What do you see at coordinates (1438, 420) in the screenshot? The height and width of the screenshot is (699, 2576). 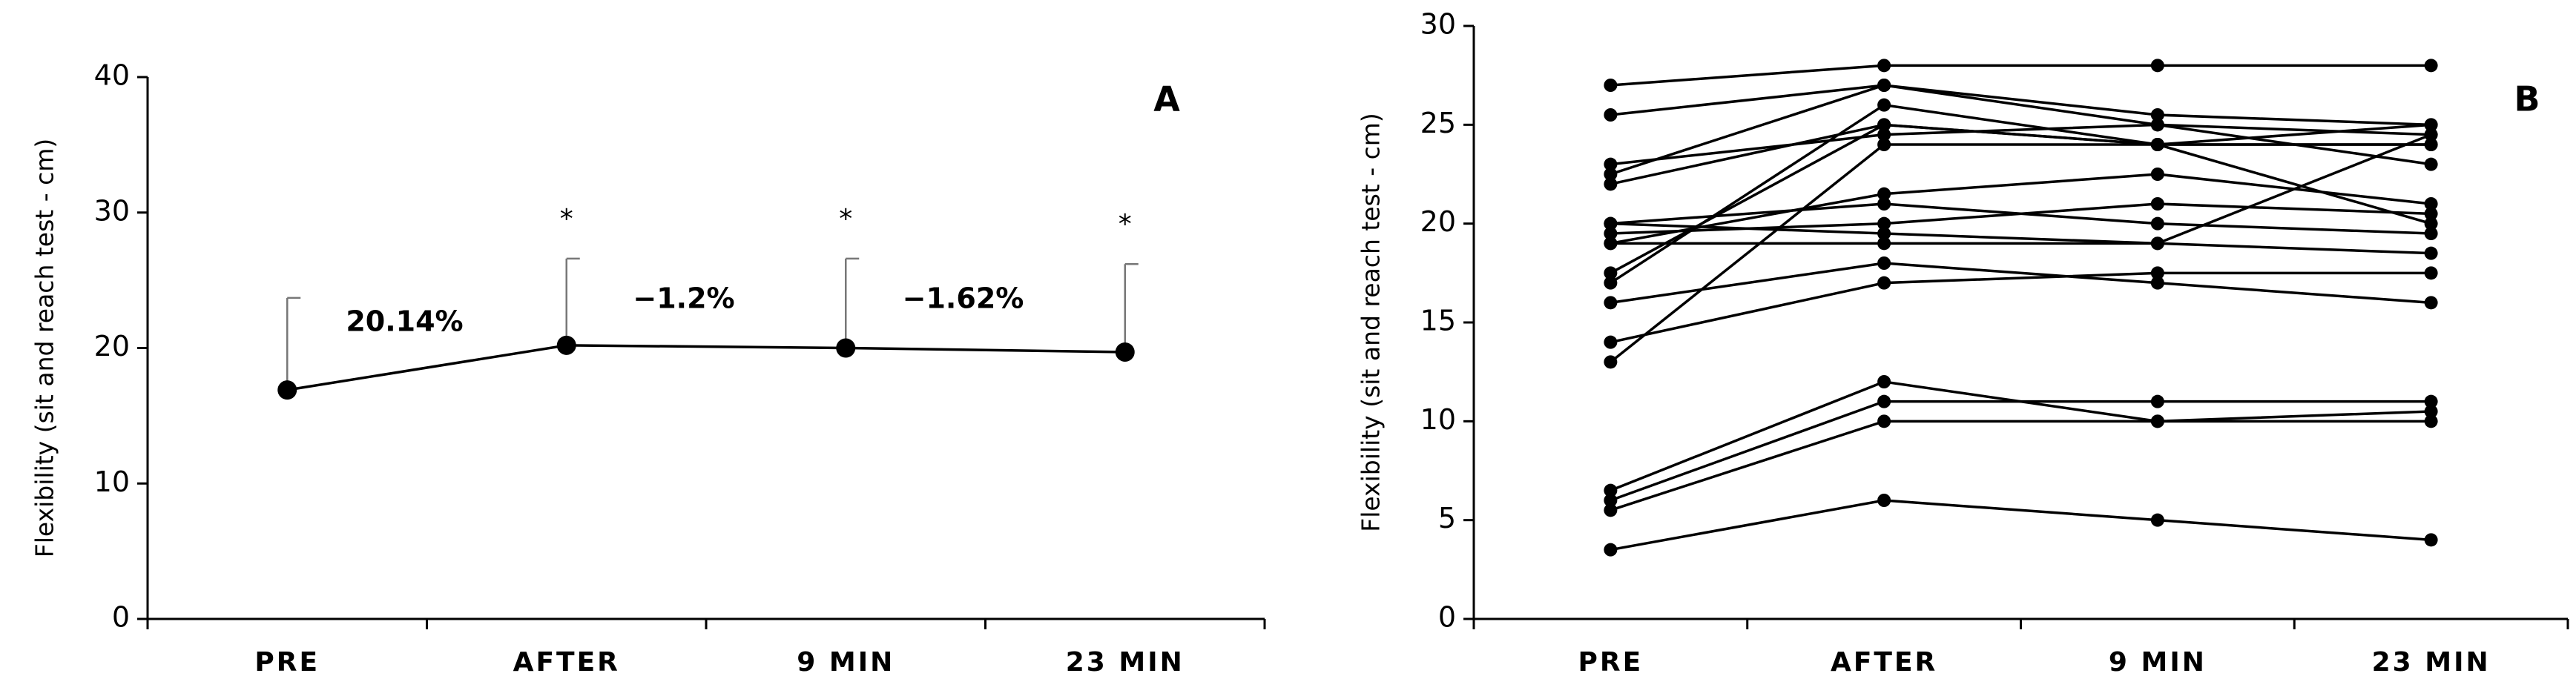 I see `y-tick-label: 10` at bounding box center [1438, 420].